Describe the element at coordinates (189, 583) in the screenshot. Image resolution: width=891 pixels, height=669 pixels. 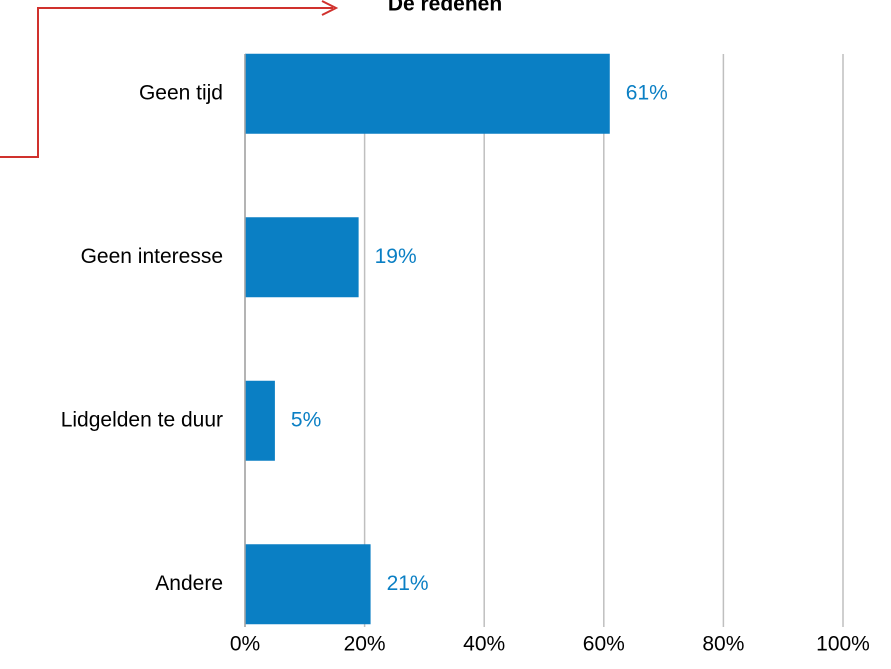
I see `y-tick-label: Andere` at that location.